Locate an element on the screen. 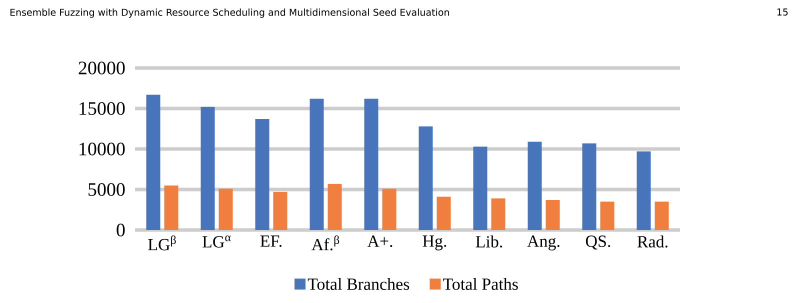 This screenshot has height=303, width=800. x-tick-label: EF. is located at coordinates (271, 241).